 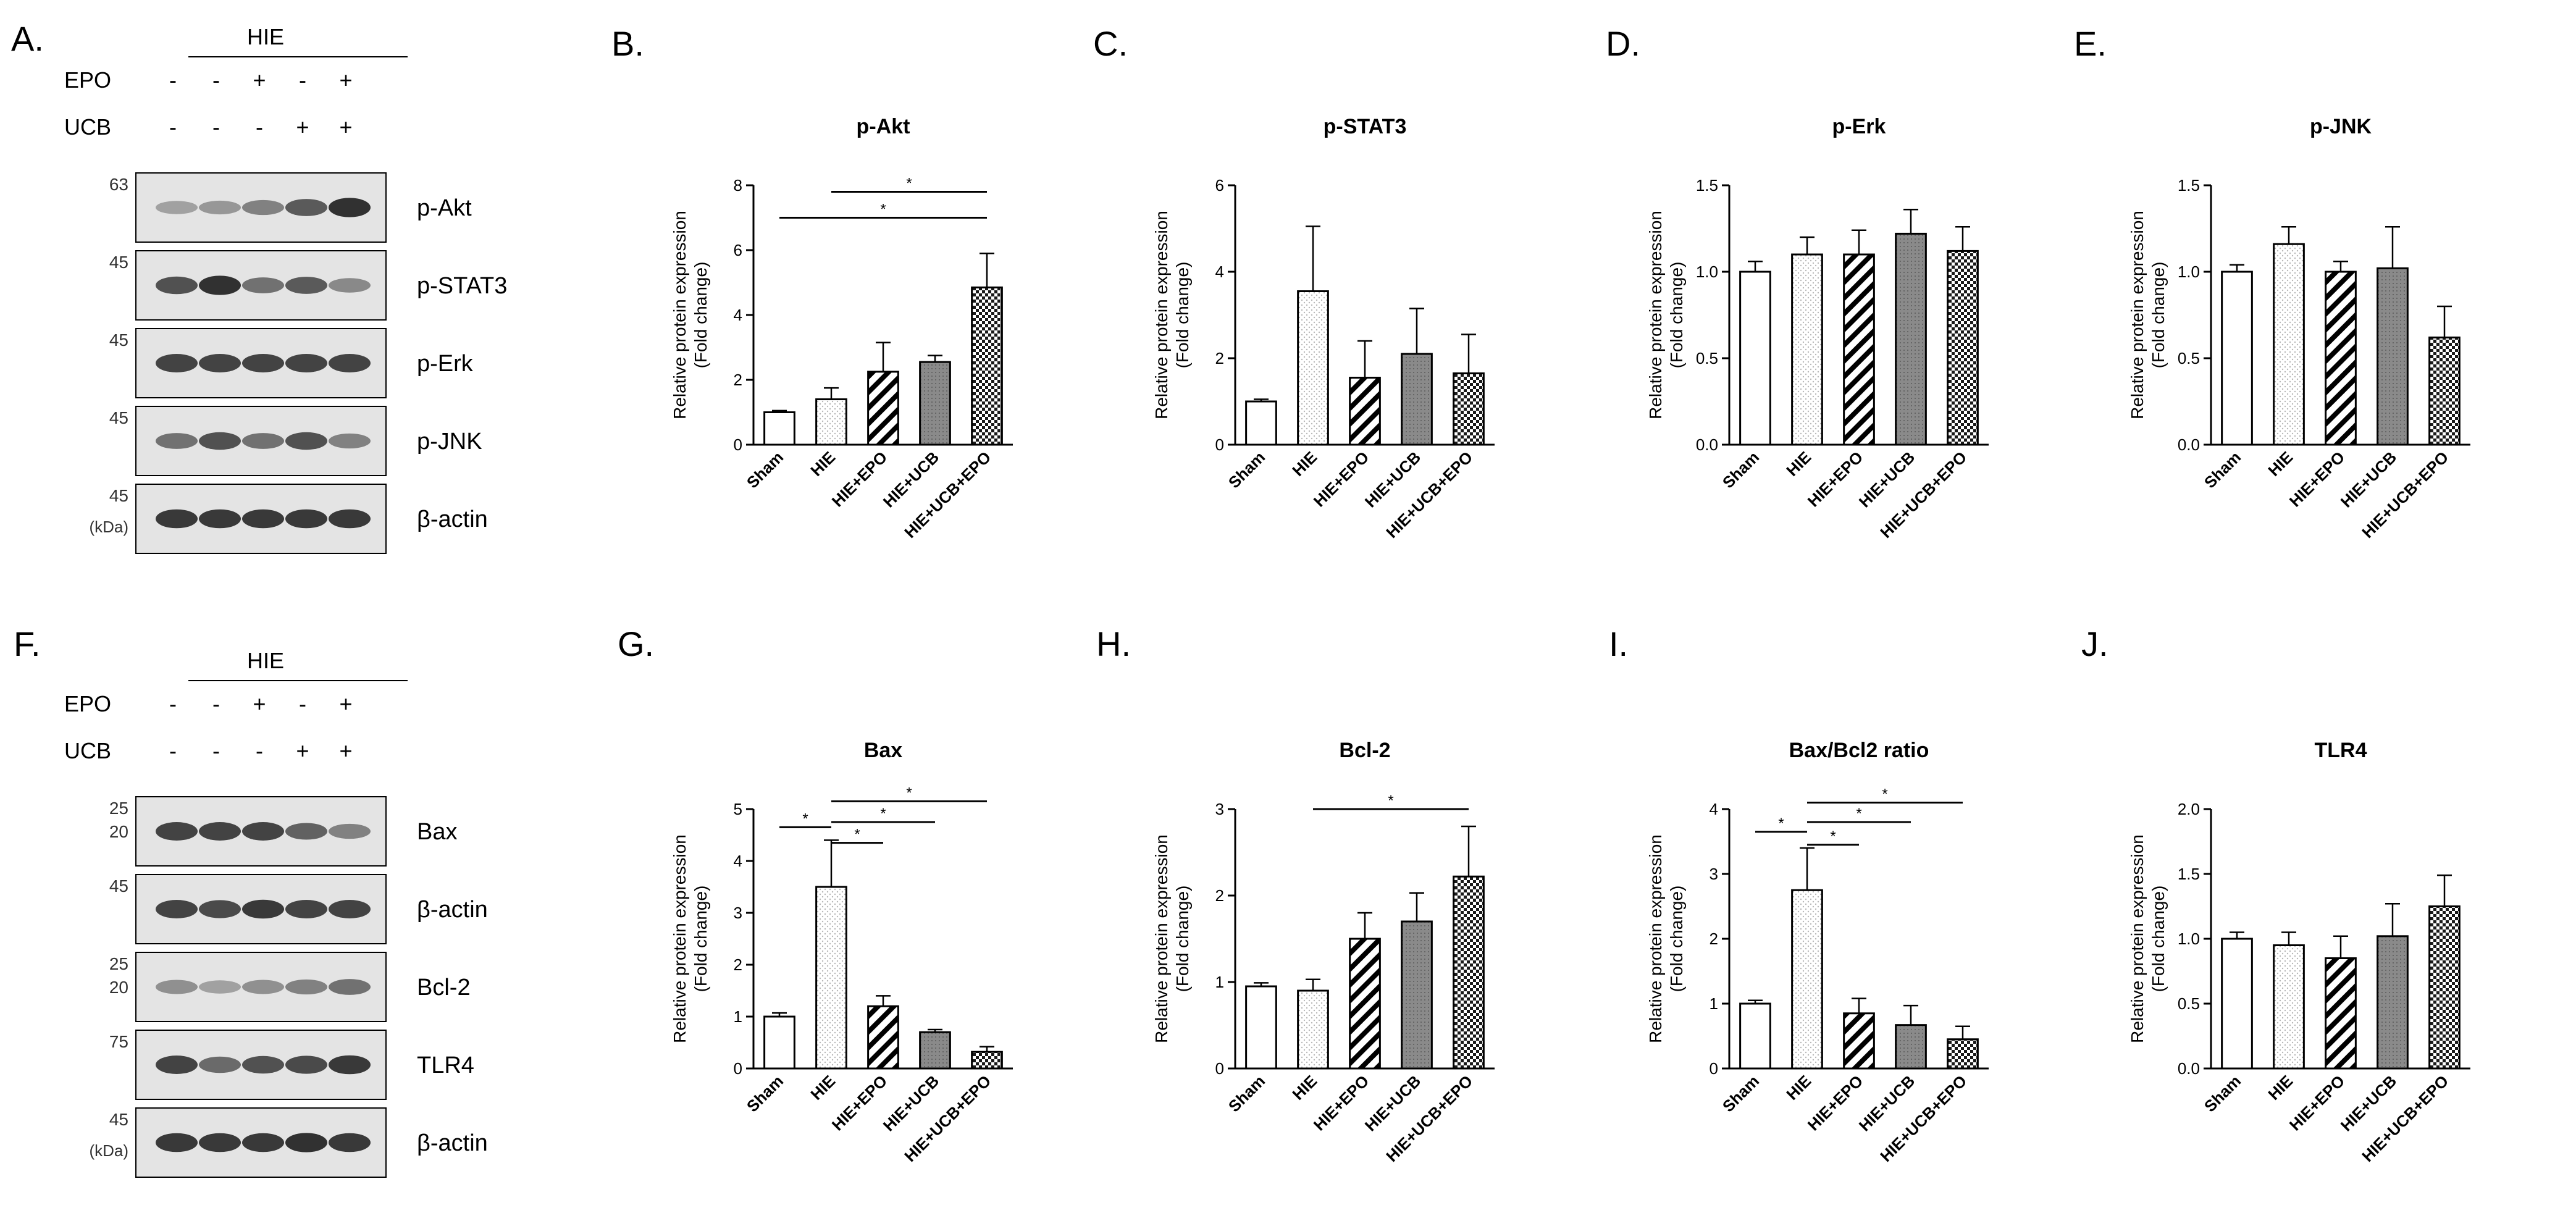 I want to click on panel-letter-j: J., so click(x=2094, y=643).